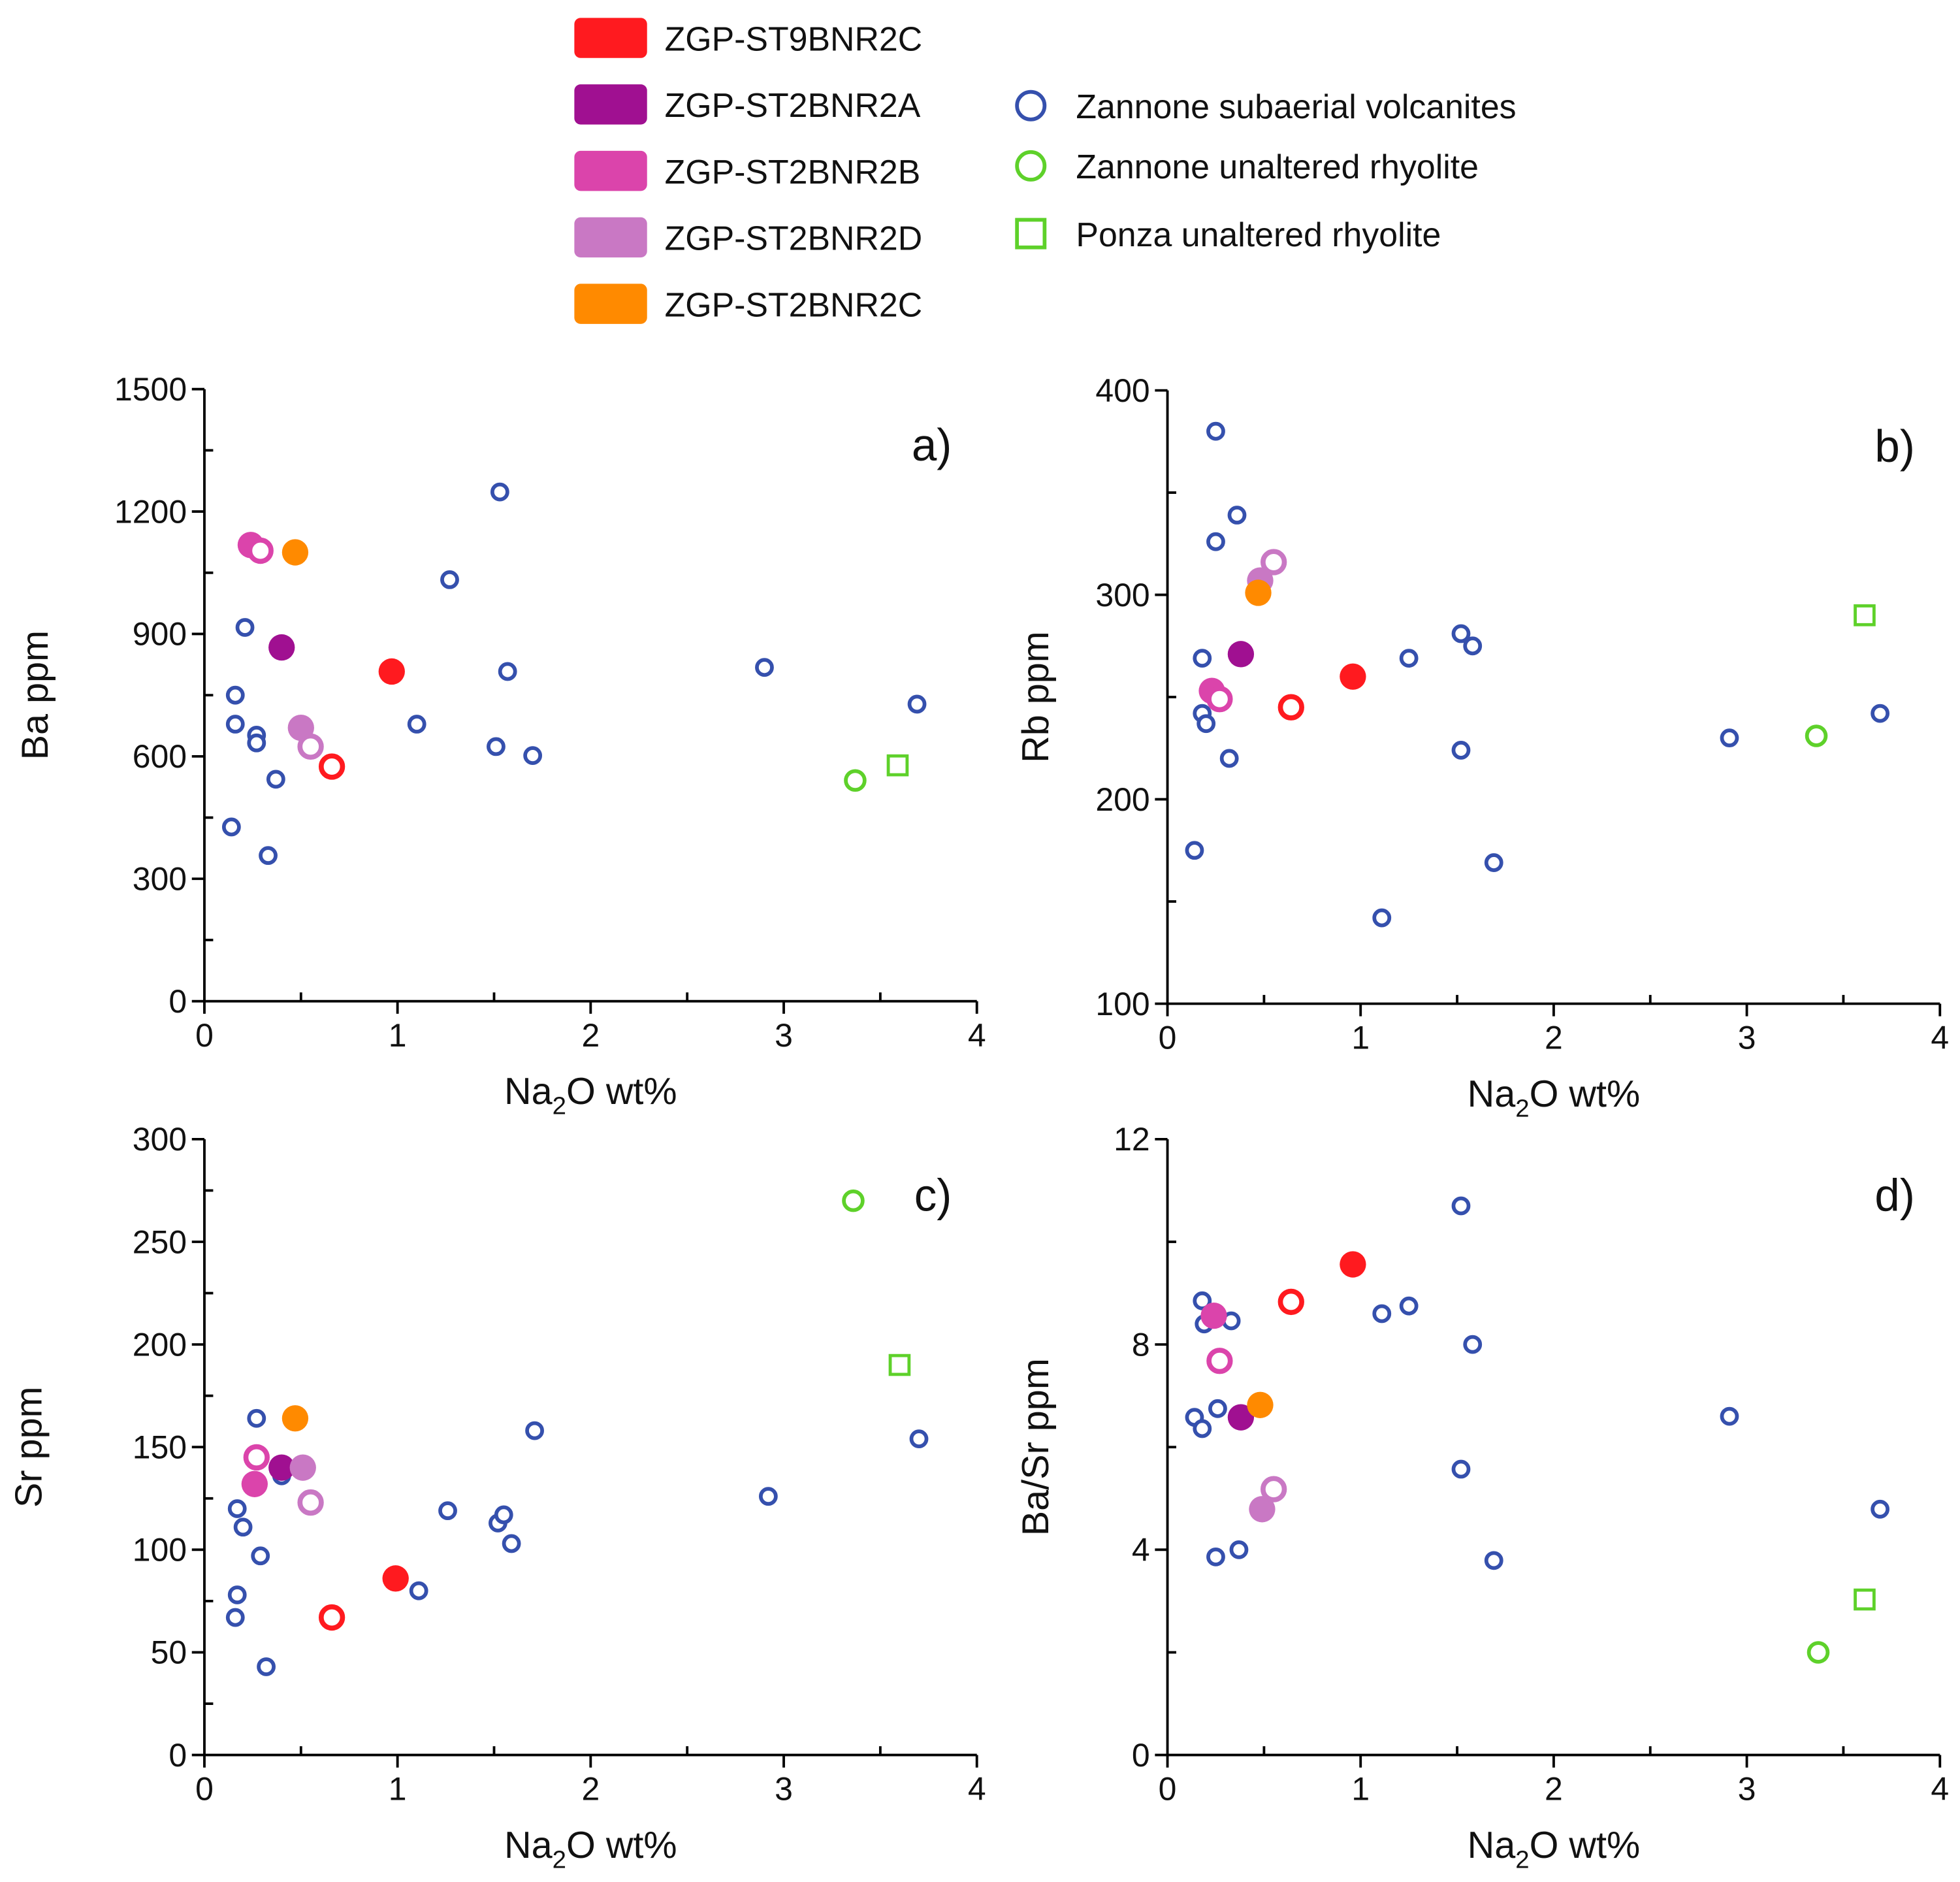  Describe the element at coordinates (1031, 166) in the screenshot. I see `legend-circle-icon` at that location.